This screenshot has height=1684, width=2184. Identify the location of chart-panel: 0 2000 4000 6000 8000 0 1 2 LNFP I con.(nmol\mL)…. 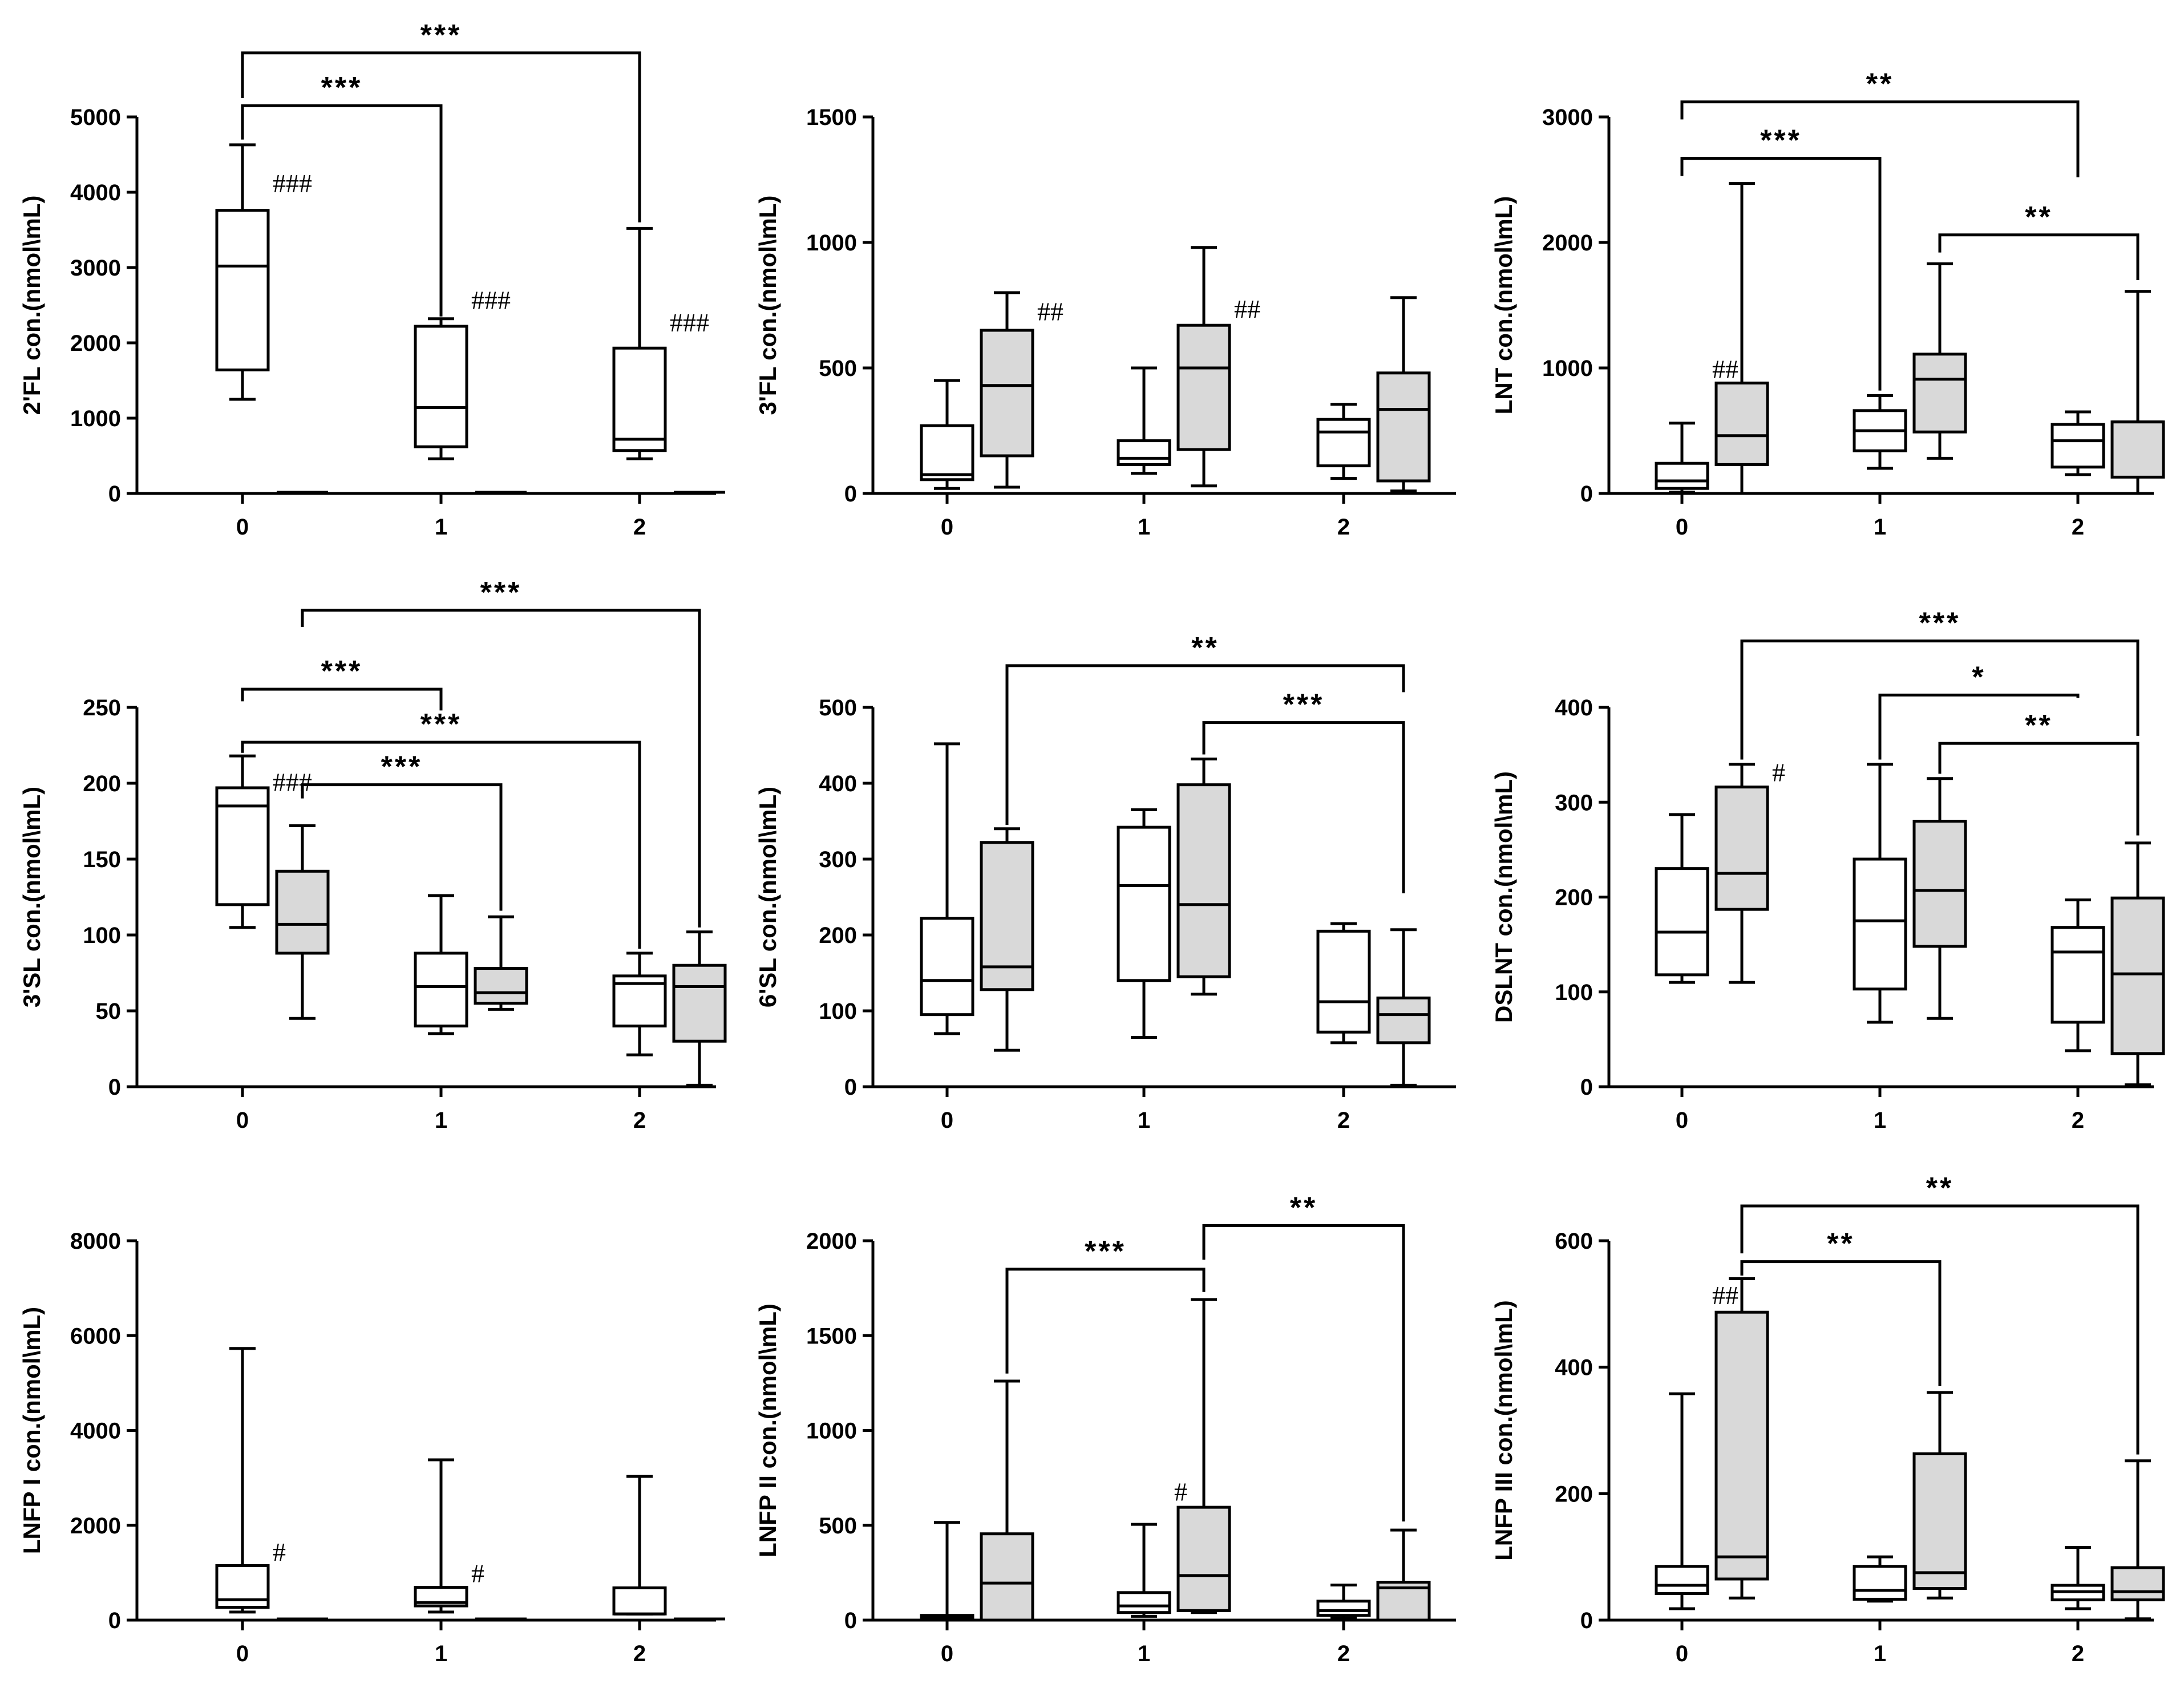
(371, 1447).